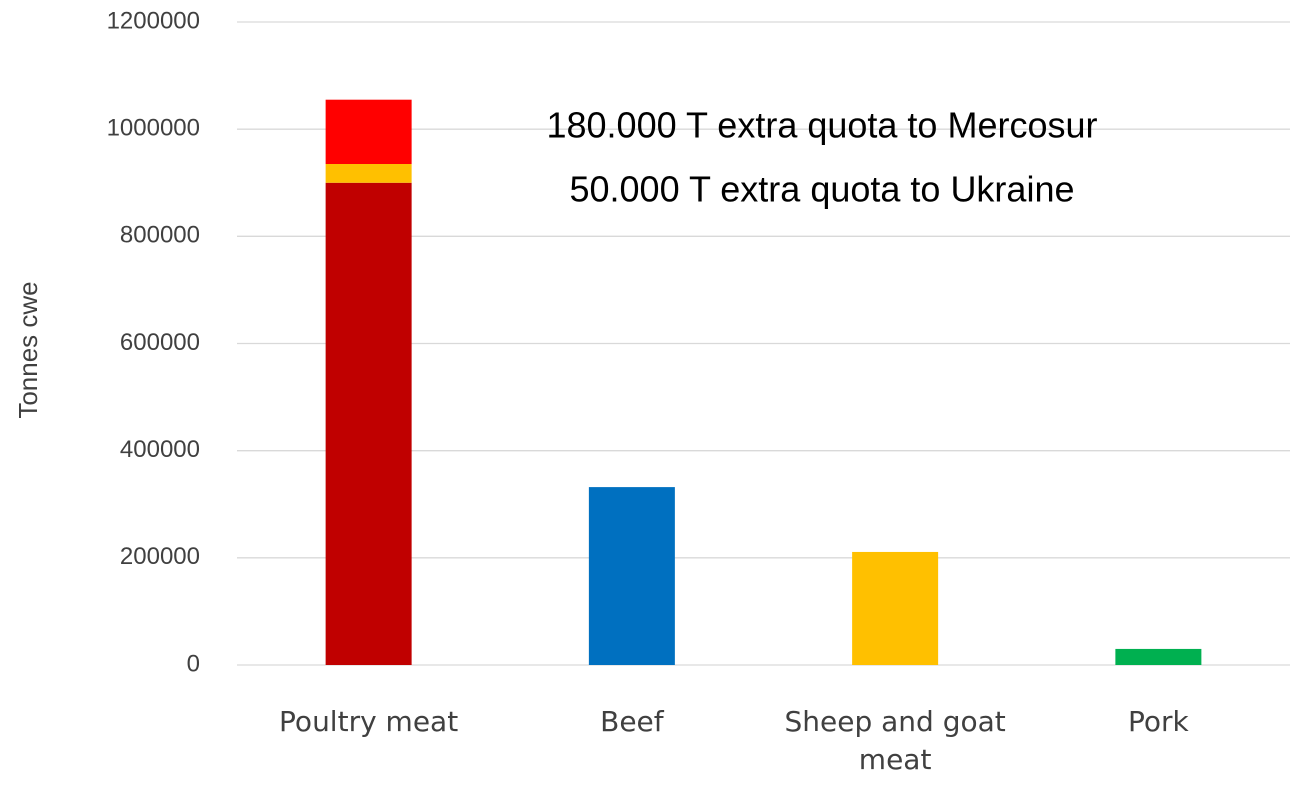 The width and height of the screenshot is (1303, 788). I want to click on y-tick-label: 400000, so click(160, 449).